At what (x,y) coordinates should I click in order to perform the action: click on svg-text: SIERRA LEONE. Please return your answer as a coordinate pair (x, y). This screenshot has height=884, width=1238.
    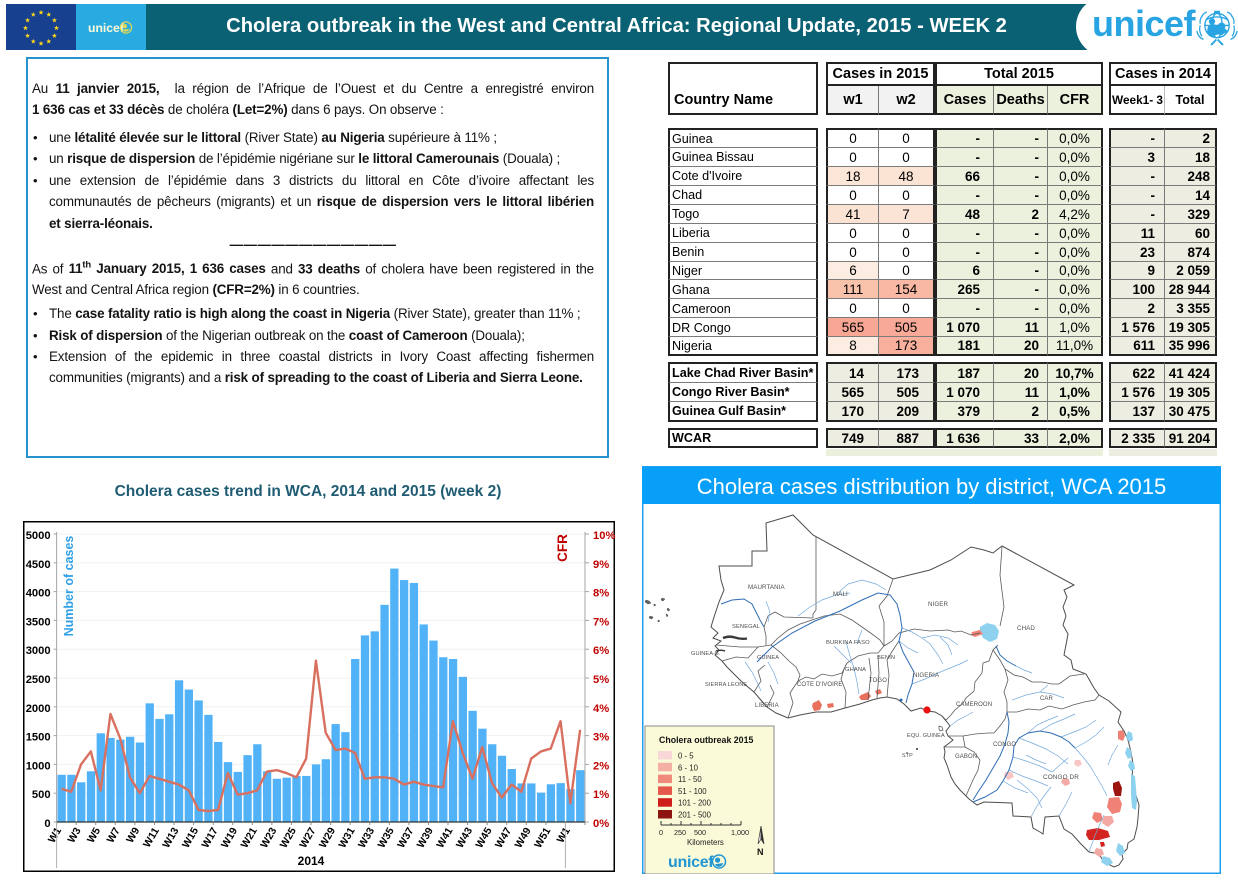
    Looking at the image, I should click on (726, 685).